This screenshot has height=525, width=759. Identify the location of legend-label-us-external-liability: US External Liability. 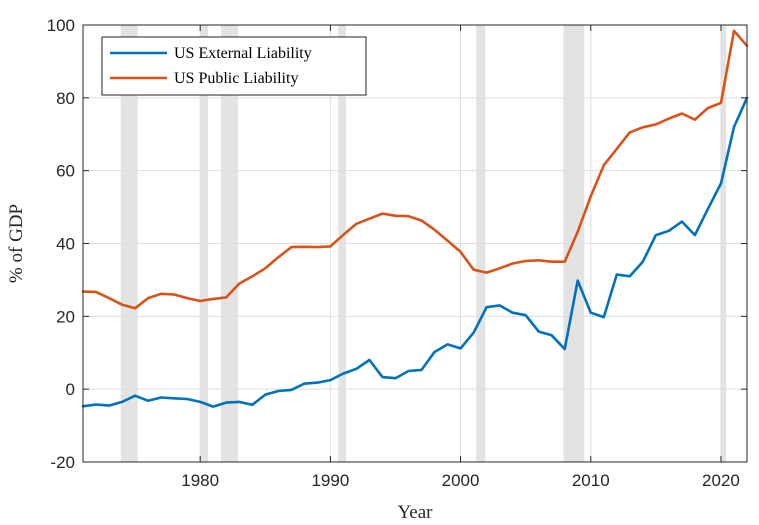
(243, 53).